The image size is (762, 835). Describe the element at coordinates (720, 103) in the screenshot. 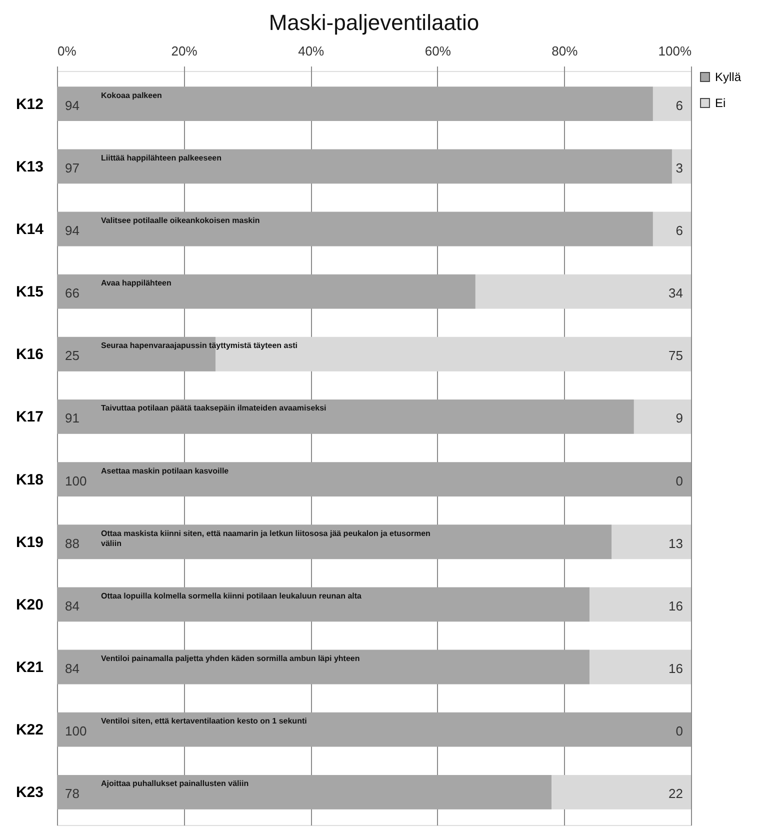

I see `legend-label: Ei` at that location.